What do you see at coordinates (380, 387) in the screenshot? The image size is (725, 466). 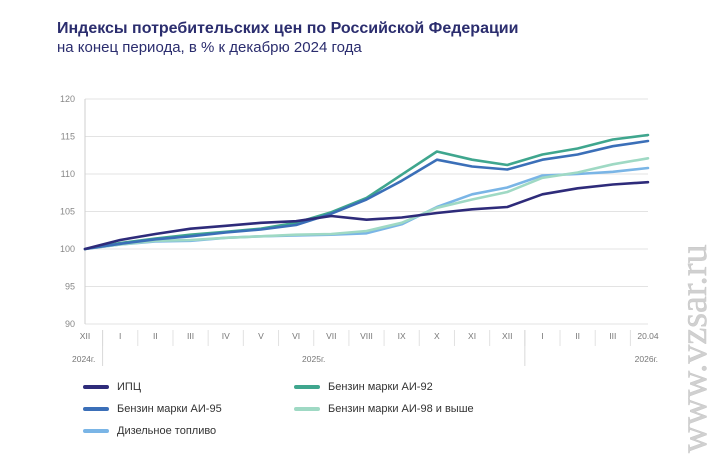 I see `legend-label: Бензин марки АИ-92` at bounding box center [380, 387].